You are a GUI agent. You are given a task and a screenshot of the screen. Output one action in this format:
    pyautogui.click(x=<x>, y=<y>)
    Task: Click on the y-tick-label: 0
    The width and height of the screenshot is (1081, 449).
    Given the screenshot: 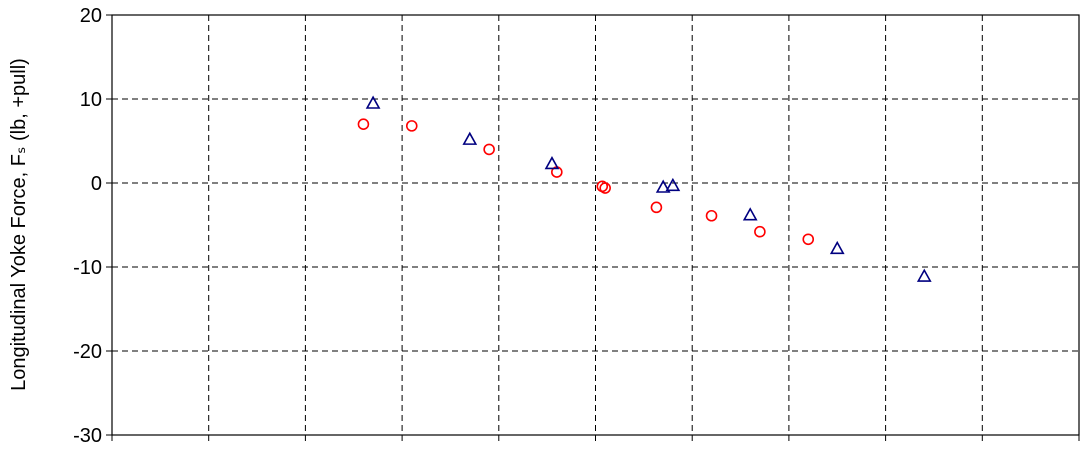 What is the action you would take?
    pyautogui.click(x=96, y=184)
    